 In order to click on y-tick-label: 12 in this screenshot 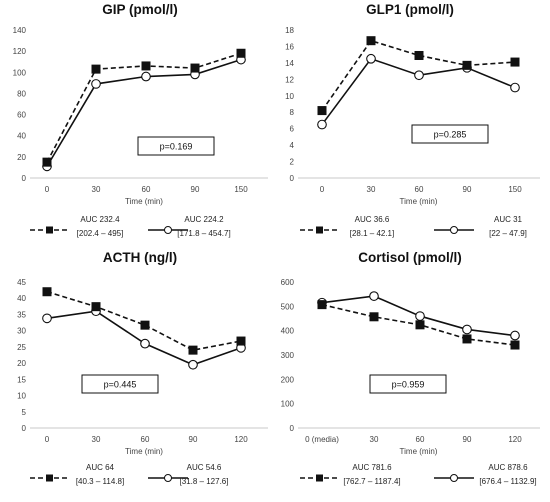, I will do `click(289, 79)`.